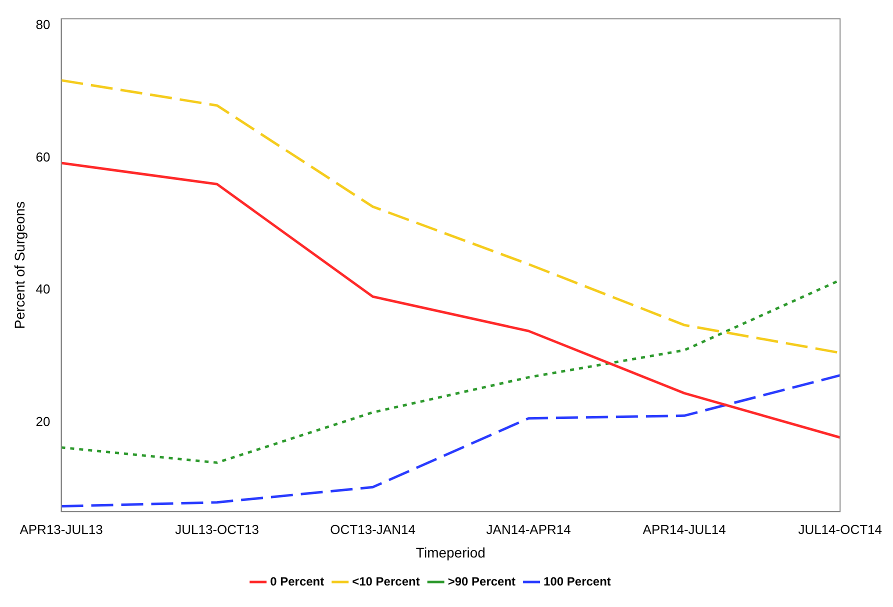 The width and height of the screenshot is (893, 607). I want to click on y-tick-label: 40, so click(43, 289).